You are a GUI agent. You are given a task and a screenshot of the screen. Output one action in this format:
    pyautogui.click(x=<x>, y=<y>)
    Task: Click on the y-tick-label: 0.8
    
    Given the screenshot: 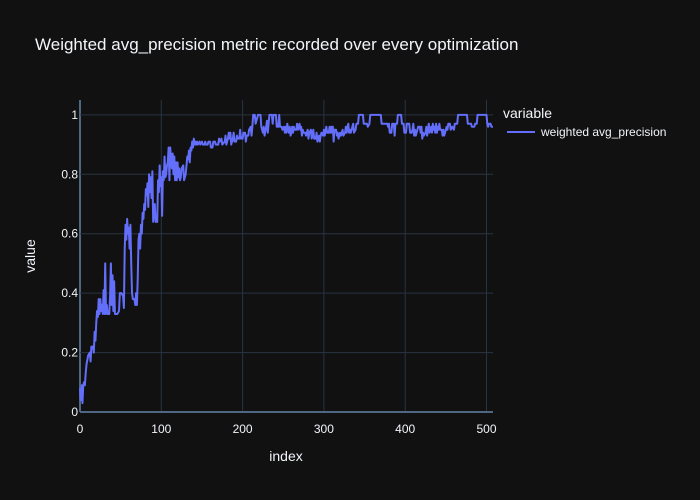 What is the action you would take?
    pyautogui.click(x=69, y=174)
    